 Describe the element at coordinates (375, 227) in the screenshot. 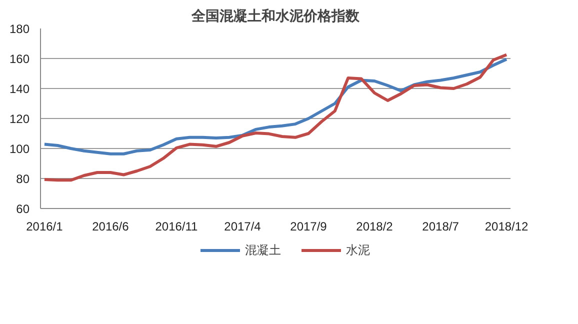

I see `x-tick-label: 2018/2` at that location.